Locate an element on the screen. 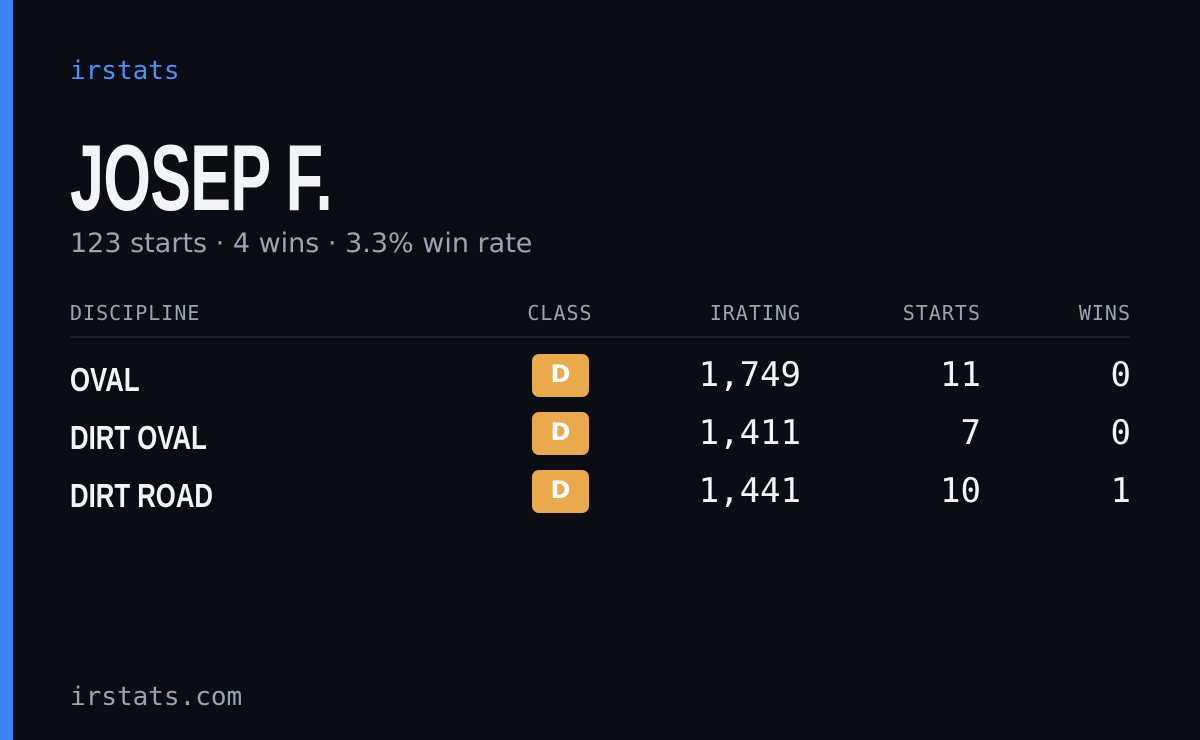 The width and height of the screenshot is (1200, 740). starts: 7 is located at coordinates (970, 433).